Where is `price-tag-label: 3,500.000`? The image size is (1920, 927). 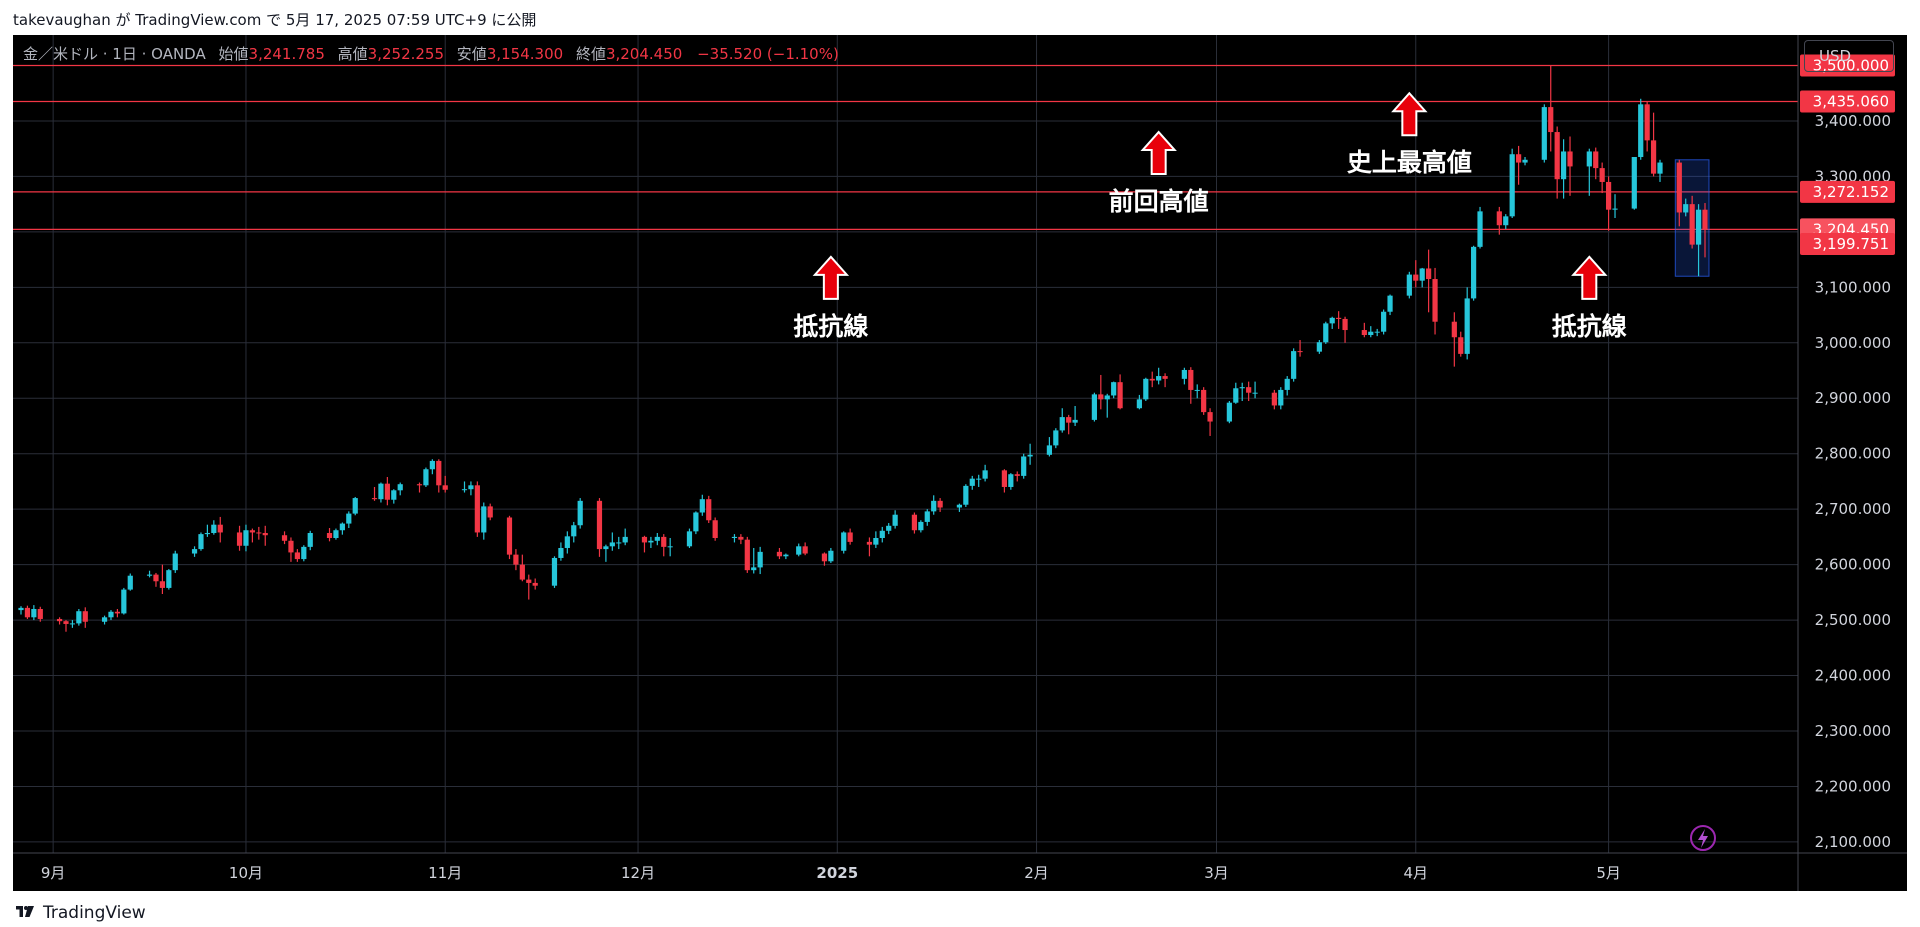 price-tag-label: 3,500.000 is located at coordinates (1851, 66).